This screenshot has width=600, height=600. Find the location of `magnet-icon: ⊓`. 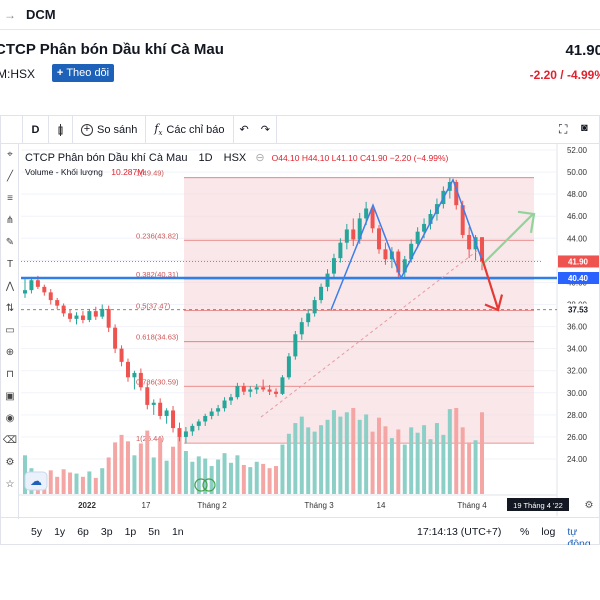

magnet-icon: ⊓ is located at coordinates (10, 374).